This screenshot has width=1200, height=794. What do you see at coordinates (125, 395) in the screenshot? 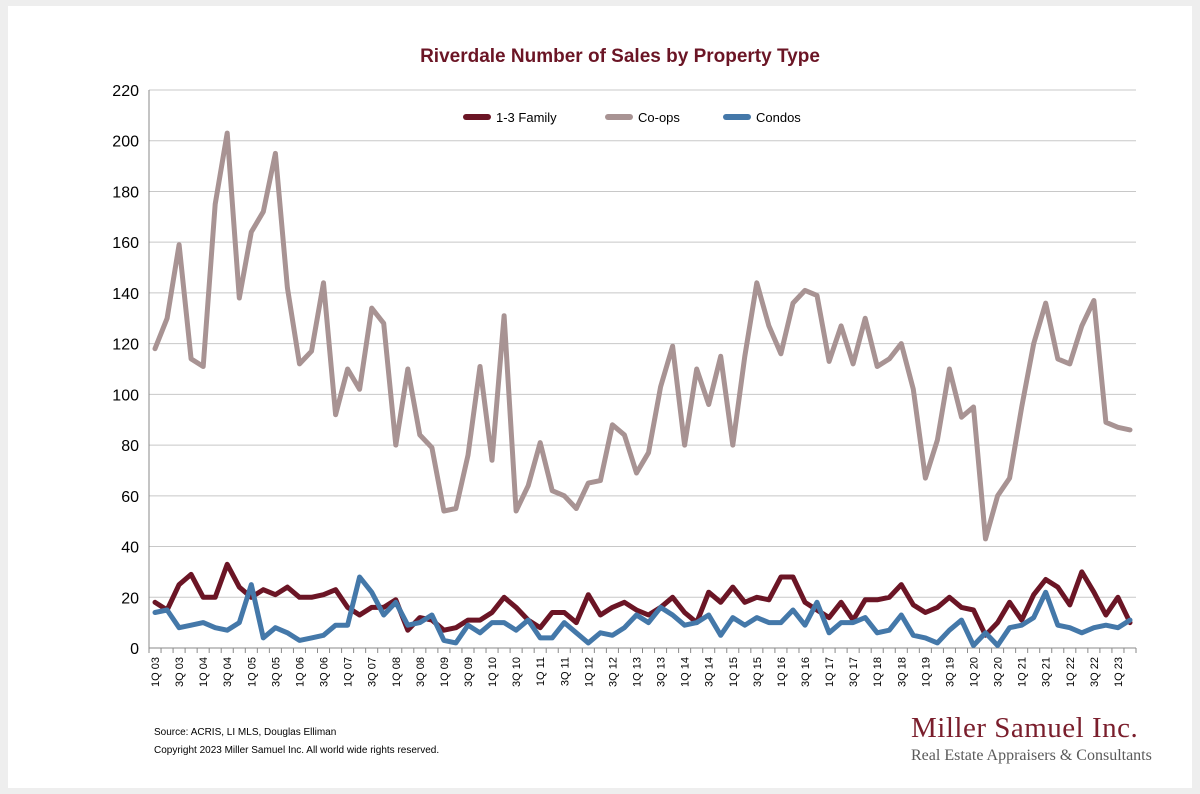
I see `y-tick-label: 100` at bounding box center [125, 395].